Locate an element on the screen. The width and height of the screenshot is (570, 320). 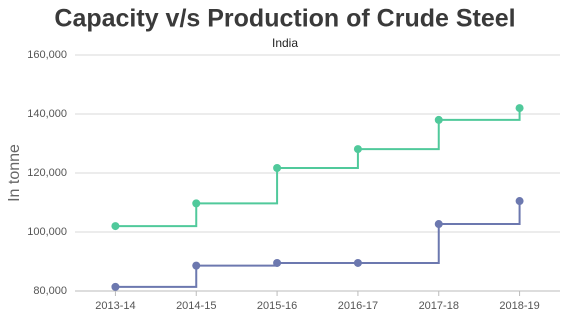
y-tick-label: 80,000 is located at coordinates (50, 291).